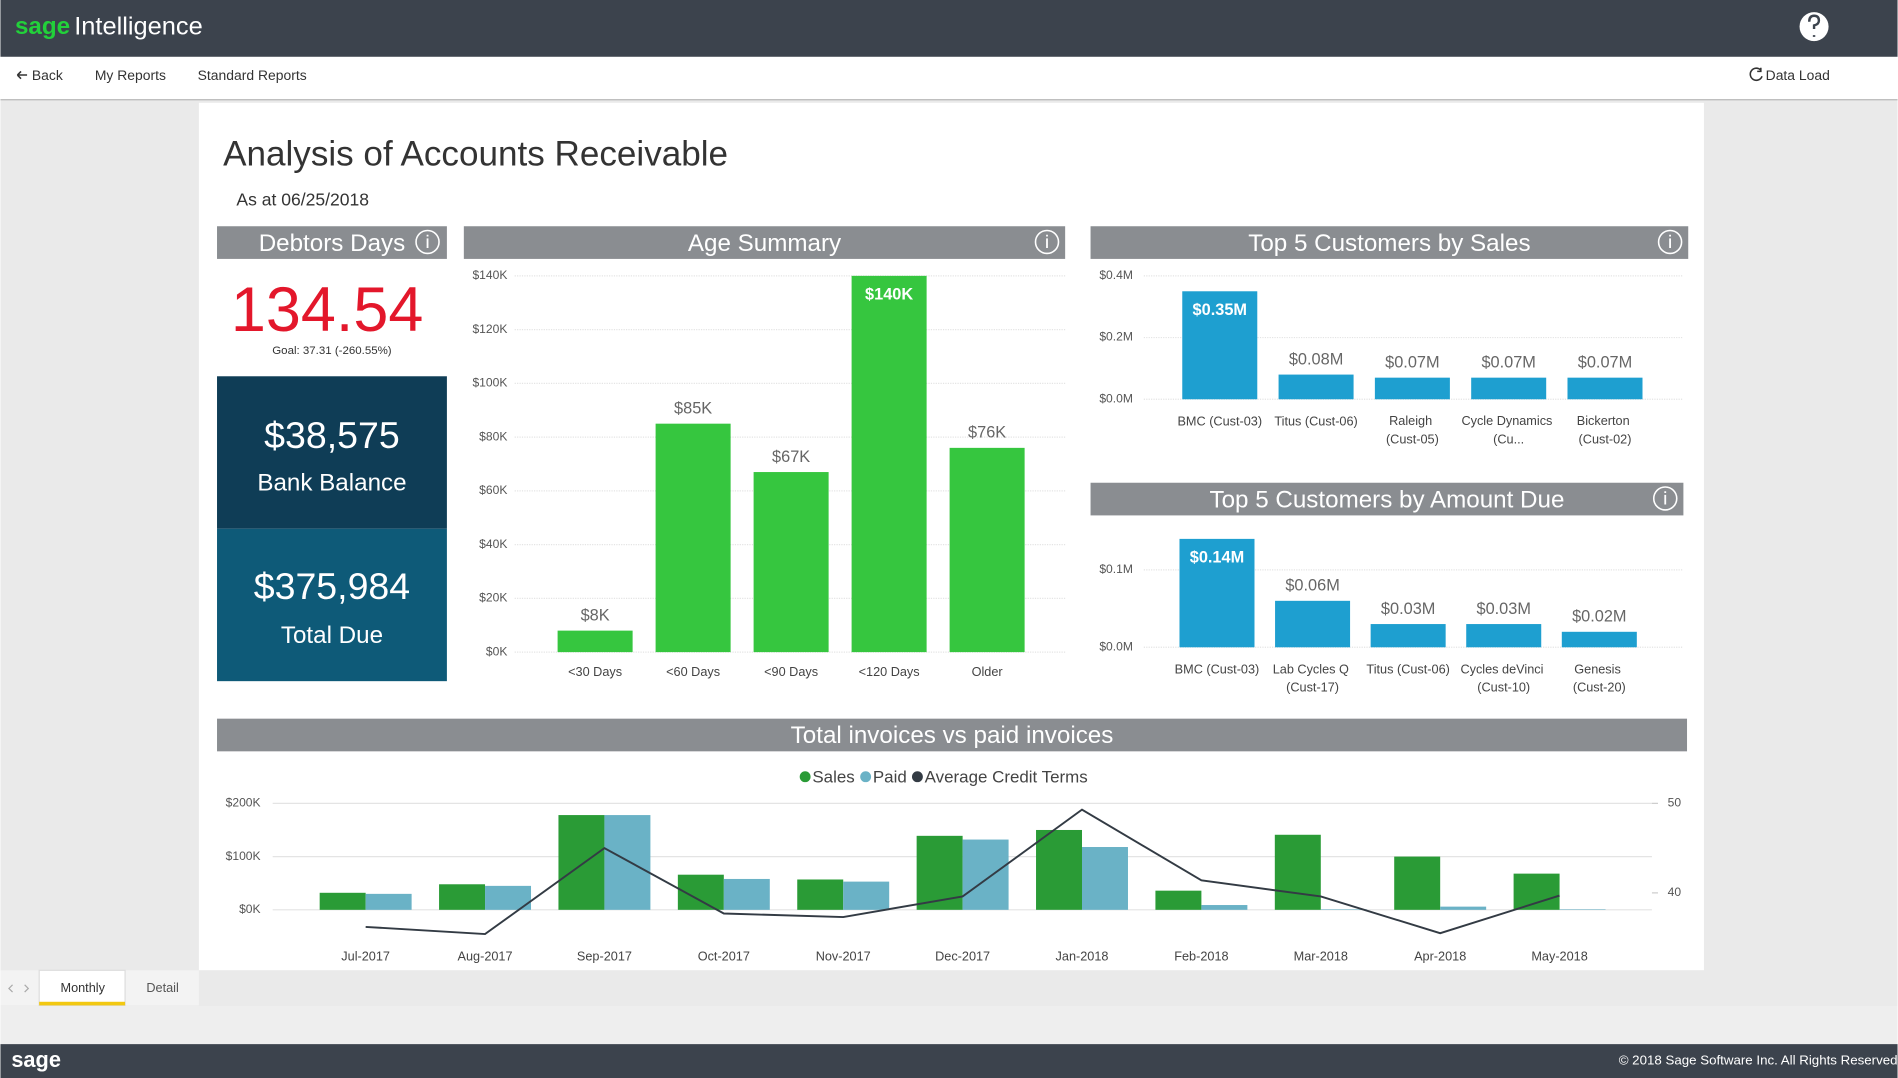 This screenshot has height=1078, width=1898. I want to click on data-label: $0.06M, so click(1312, 586).